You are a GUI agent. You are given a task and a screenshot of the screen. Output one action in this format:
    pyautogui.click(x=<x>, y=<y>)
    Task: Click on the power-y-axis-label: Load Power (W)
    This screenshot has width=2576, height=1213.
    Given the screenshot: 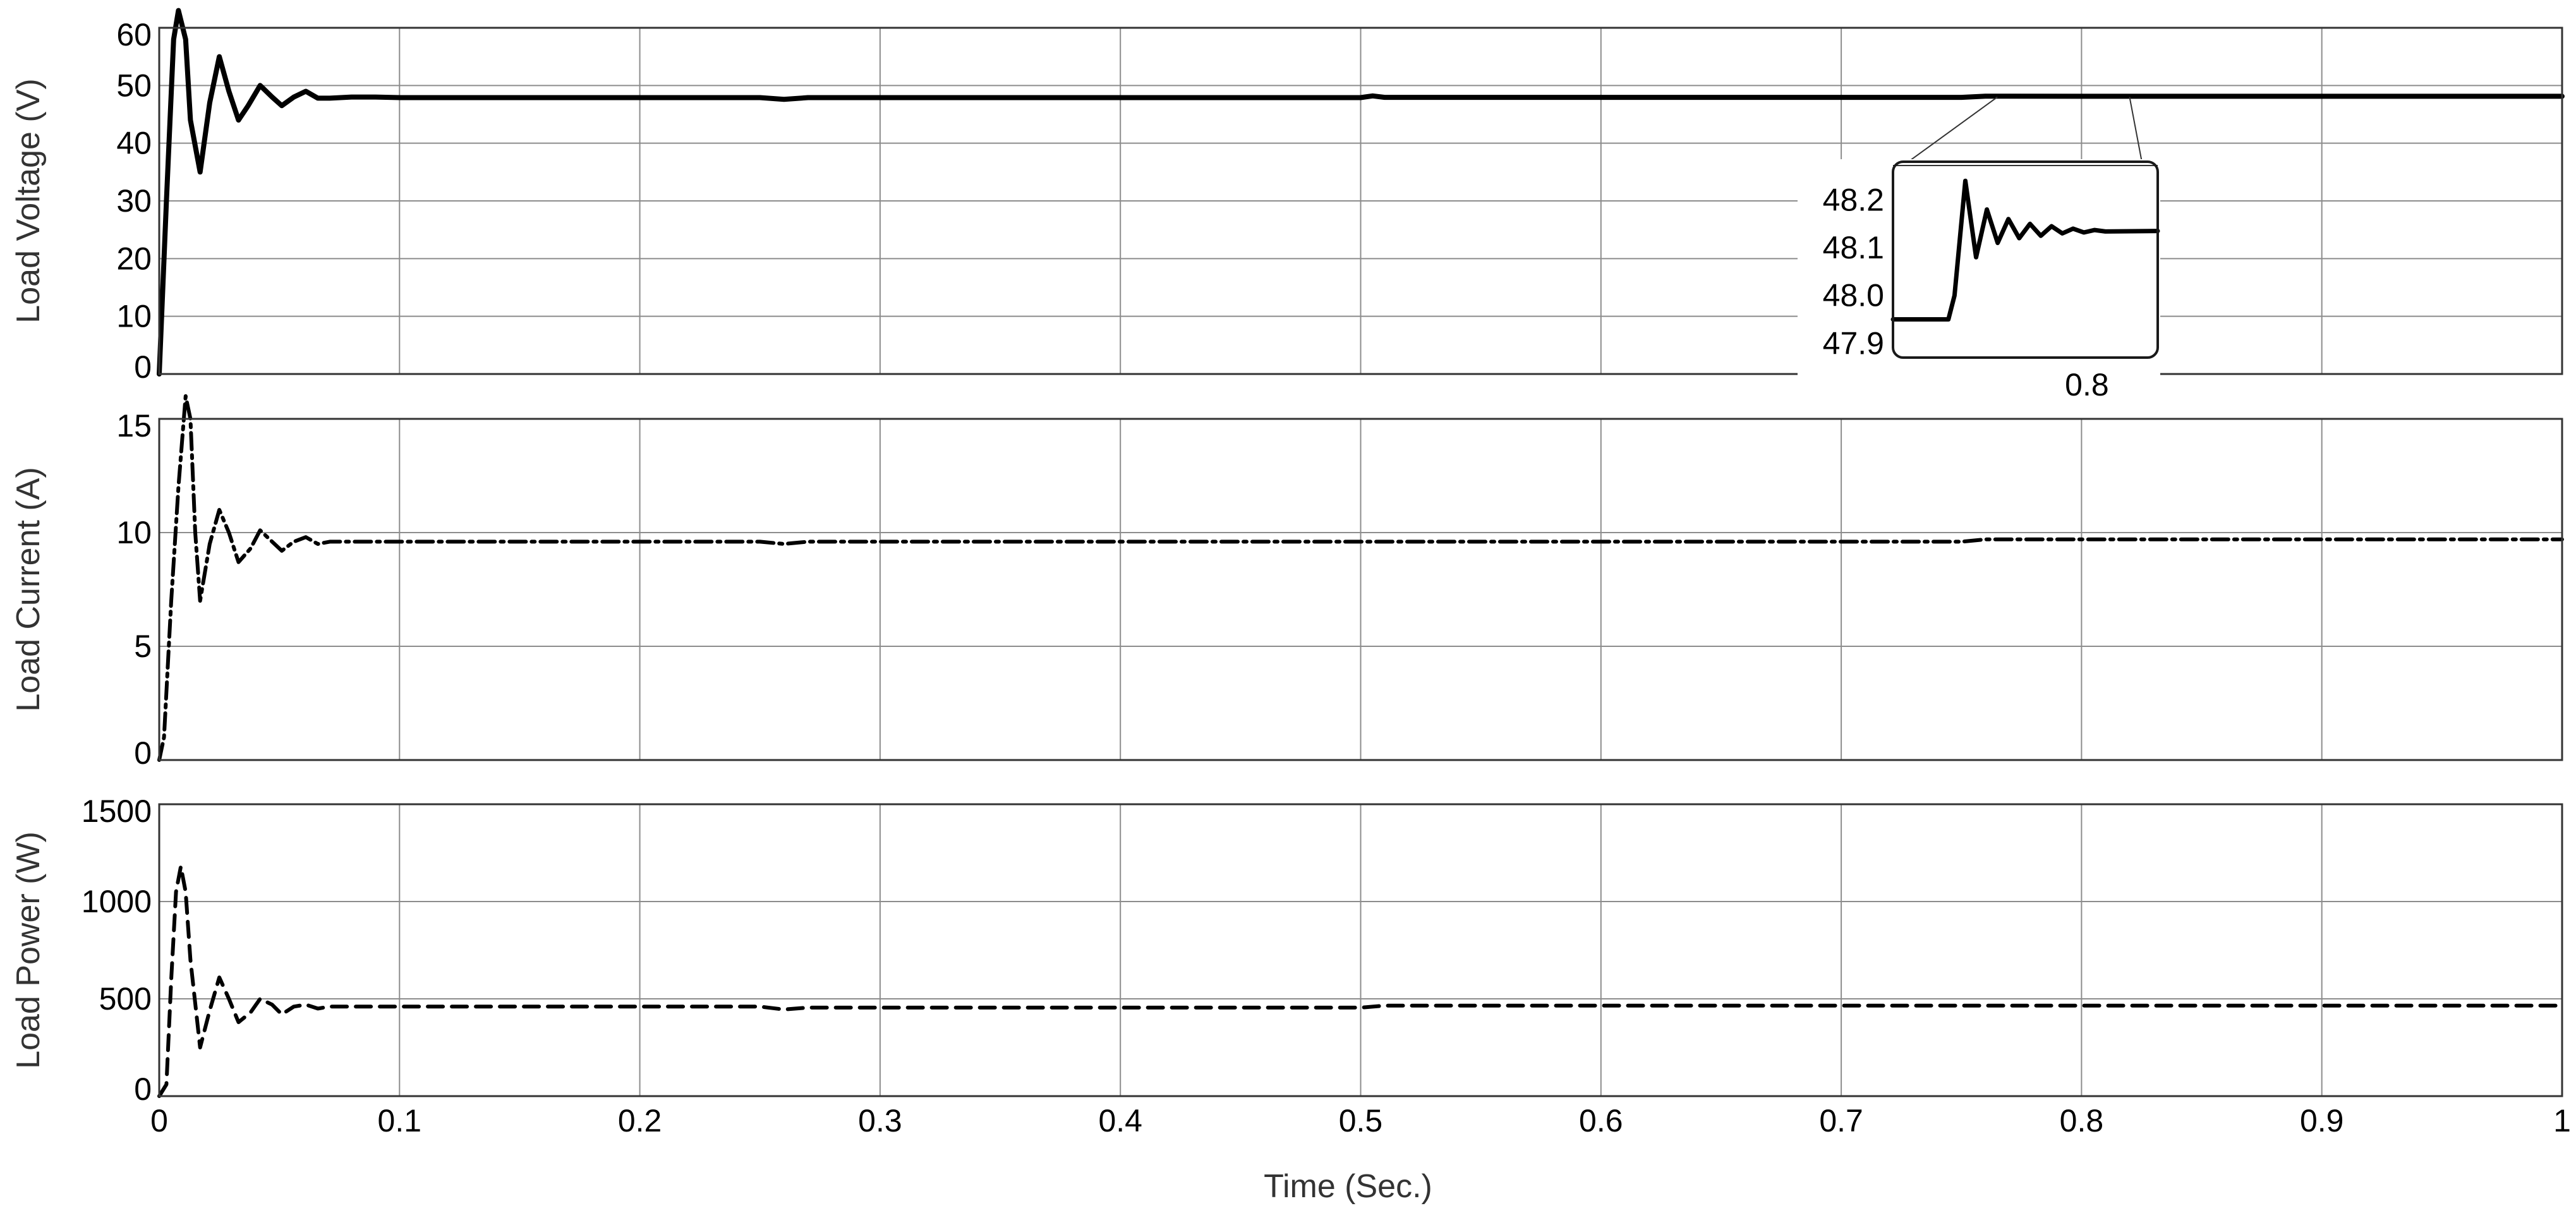 What is the action you would take?
    pyautogui.click(x=28, y=950)
    